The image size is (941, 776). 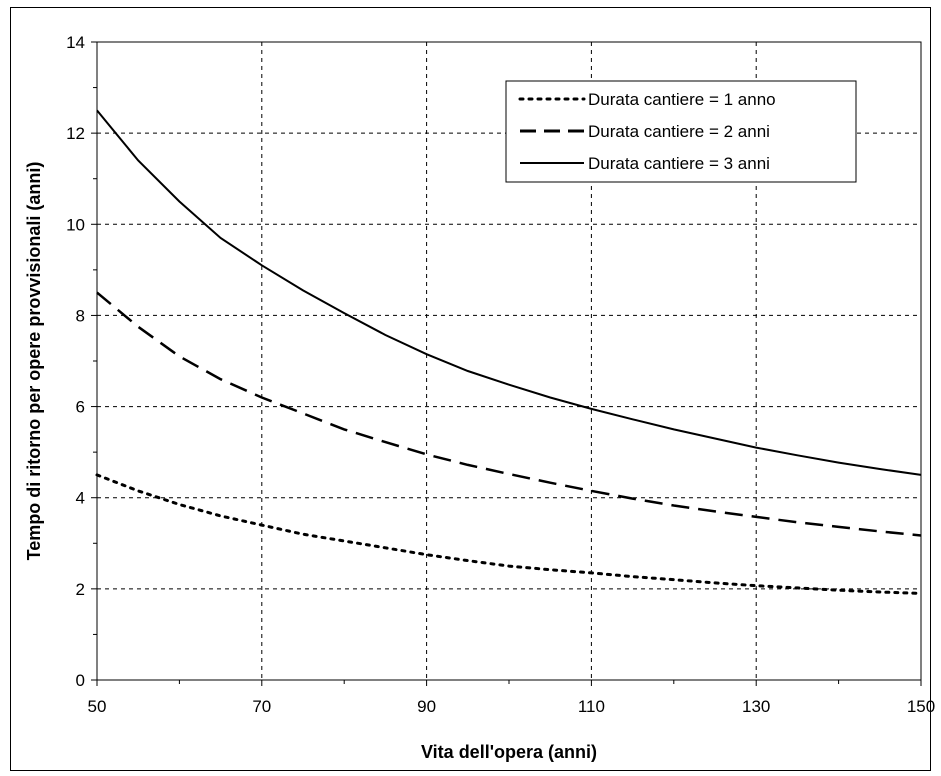 I want to click on y-tick-label: 8, so click(x=80, y=315).